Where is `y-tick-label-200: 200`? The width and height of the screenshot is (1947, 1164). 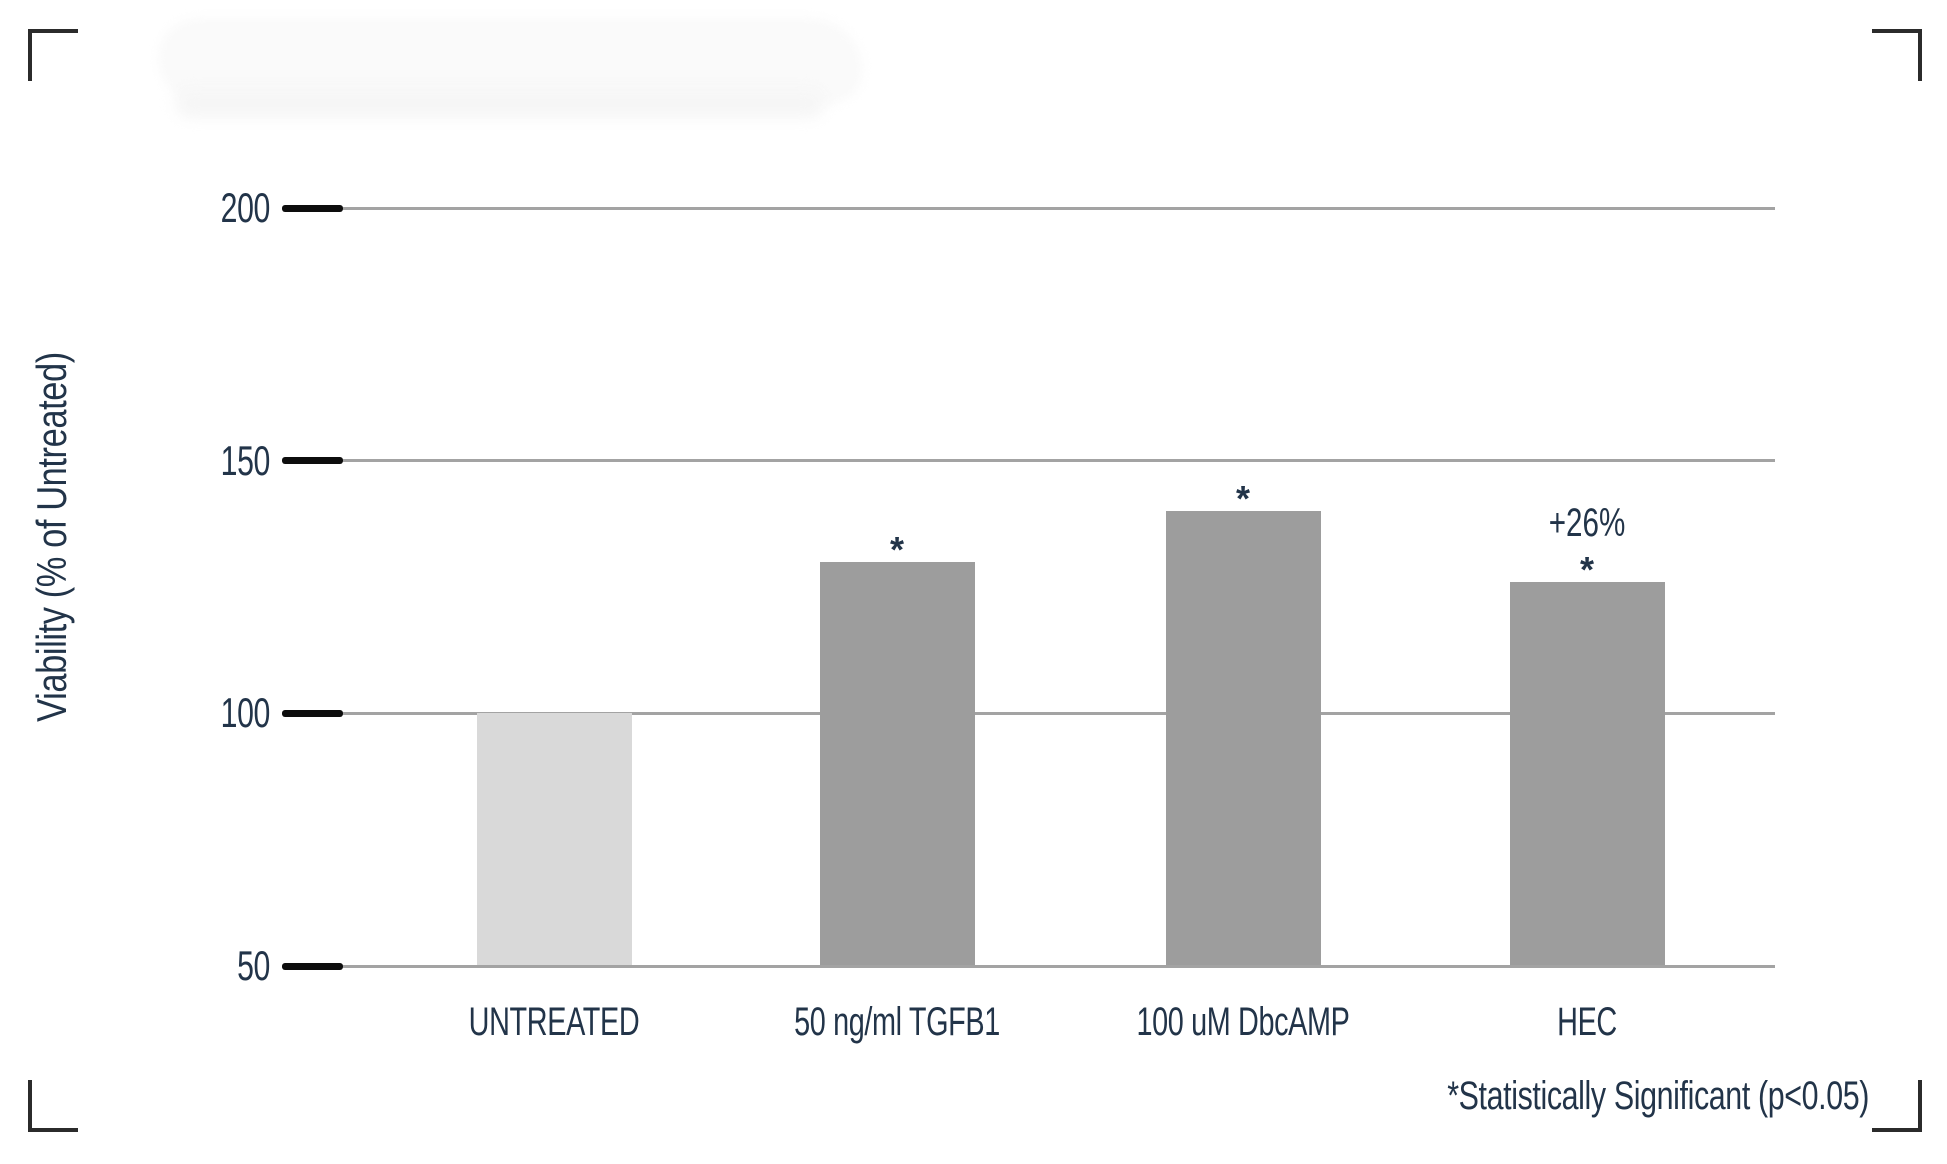 y-tick-label-200: 200 is located at coordinates (245, 207).